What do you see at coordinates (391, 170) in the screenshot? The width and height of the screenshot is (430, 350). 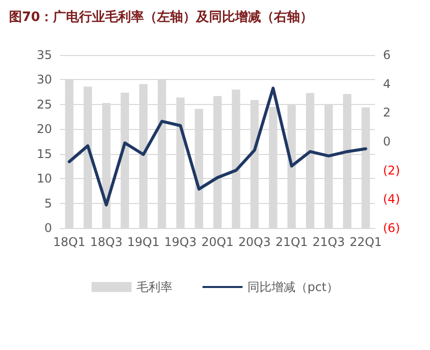 I see `y2-tick-label: (2)` at bounding box center [391, 170].